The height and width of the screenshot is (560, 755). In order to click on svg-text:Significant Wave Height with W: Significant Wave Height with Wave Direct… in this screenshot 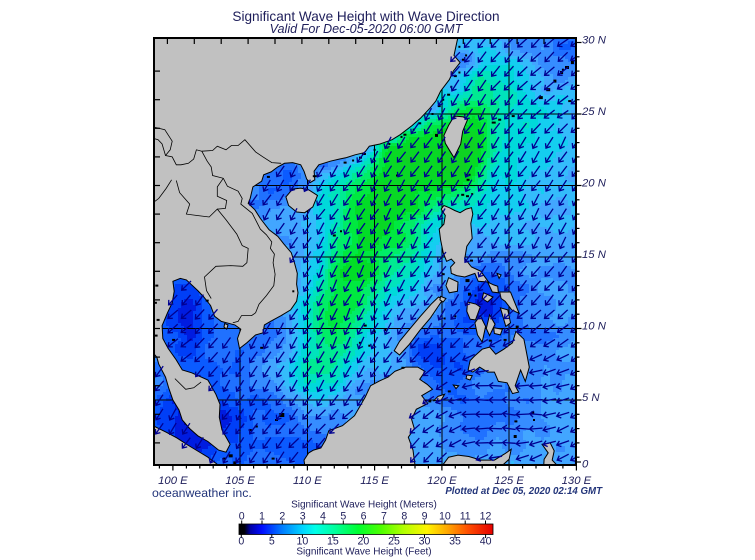, I will do `click(365, 16)`.